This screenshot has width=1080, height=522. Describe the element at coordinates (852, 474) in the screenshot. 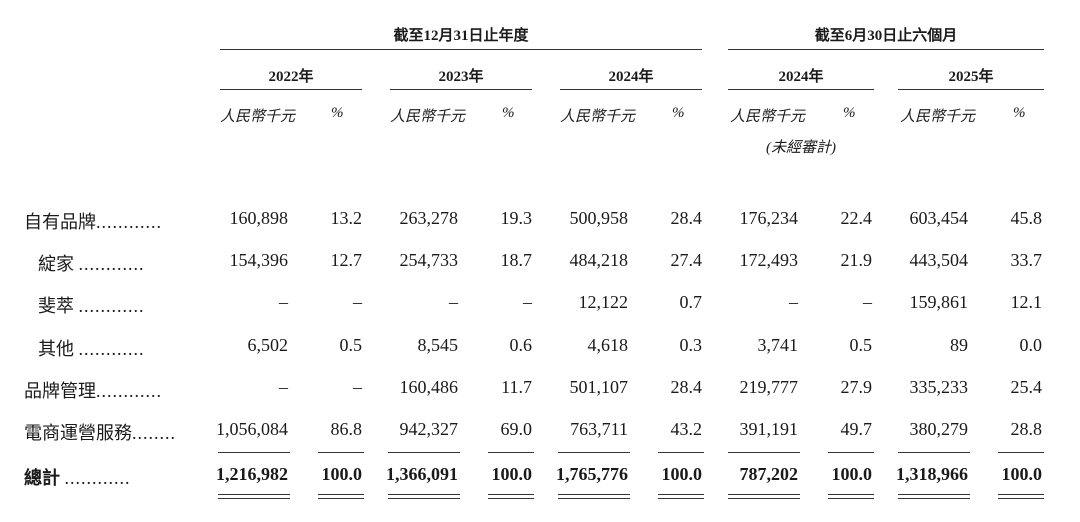

I see `cell-total-2024h1-pct: 100.0` at that location.